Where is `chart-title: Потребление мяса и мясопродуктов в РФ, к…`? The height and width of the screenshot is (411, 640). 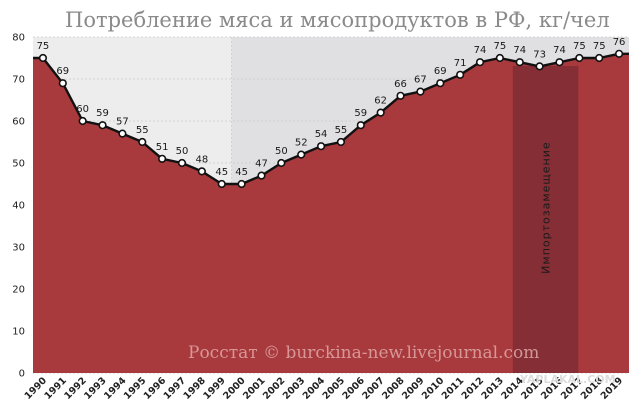
chart-title: Потребление мяса и мясопродуктов в РФ, к… is located at coordinates (337, 20).